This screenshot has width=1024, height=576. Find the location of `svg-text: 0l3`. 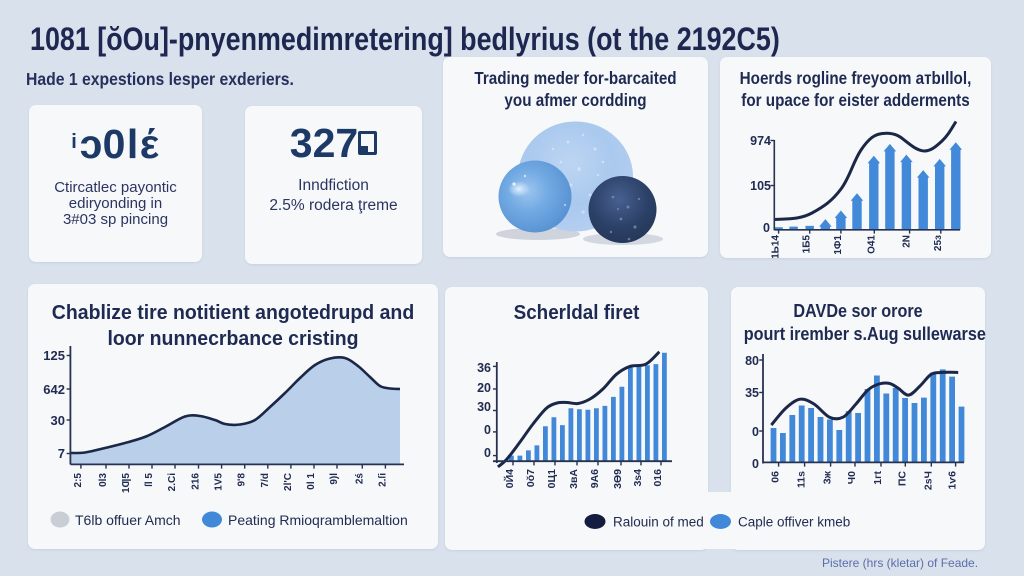

svg-text: 0l3 is located at coordinates (103, 480).